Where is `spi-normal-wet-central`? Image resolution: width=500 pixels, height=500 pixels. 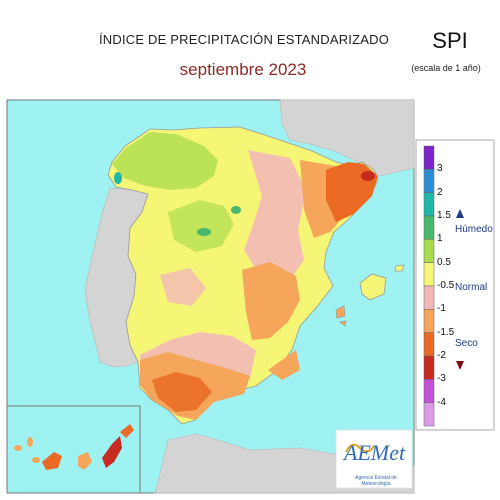 spi-normal-wet-central is located at coordinates (201, 226).